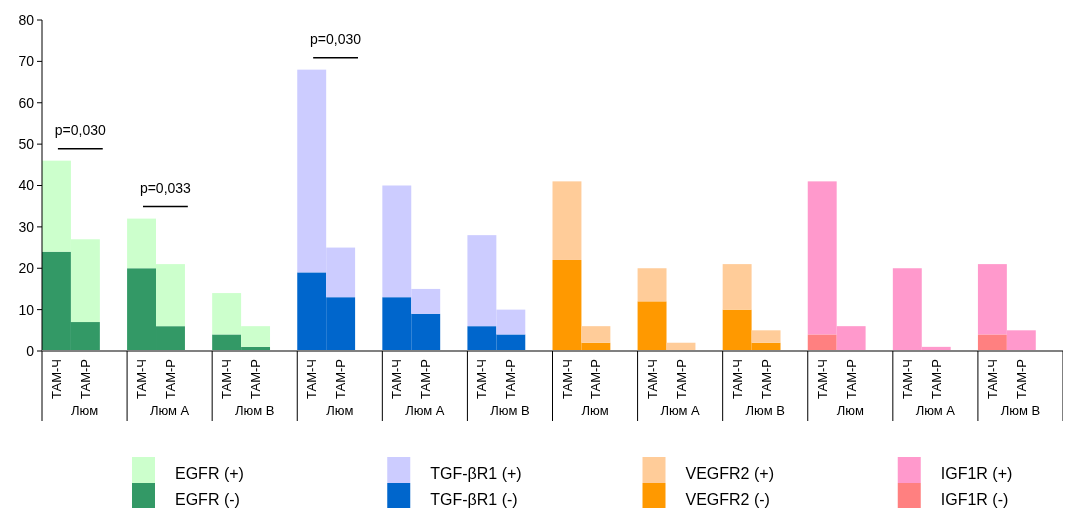 The height and width of the screenshot is (516, 1071). I want to click on legend-label: TGF-βR1 (-), so click(474, 499).